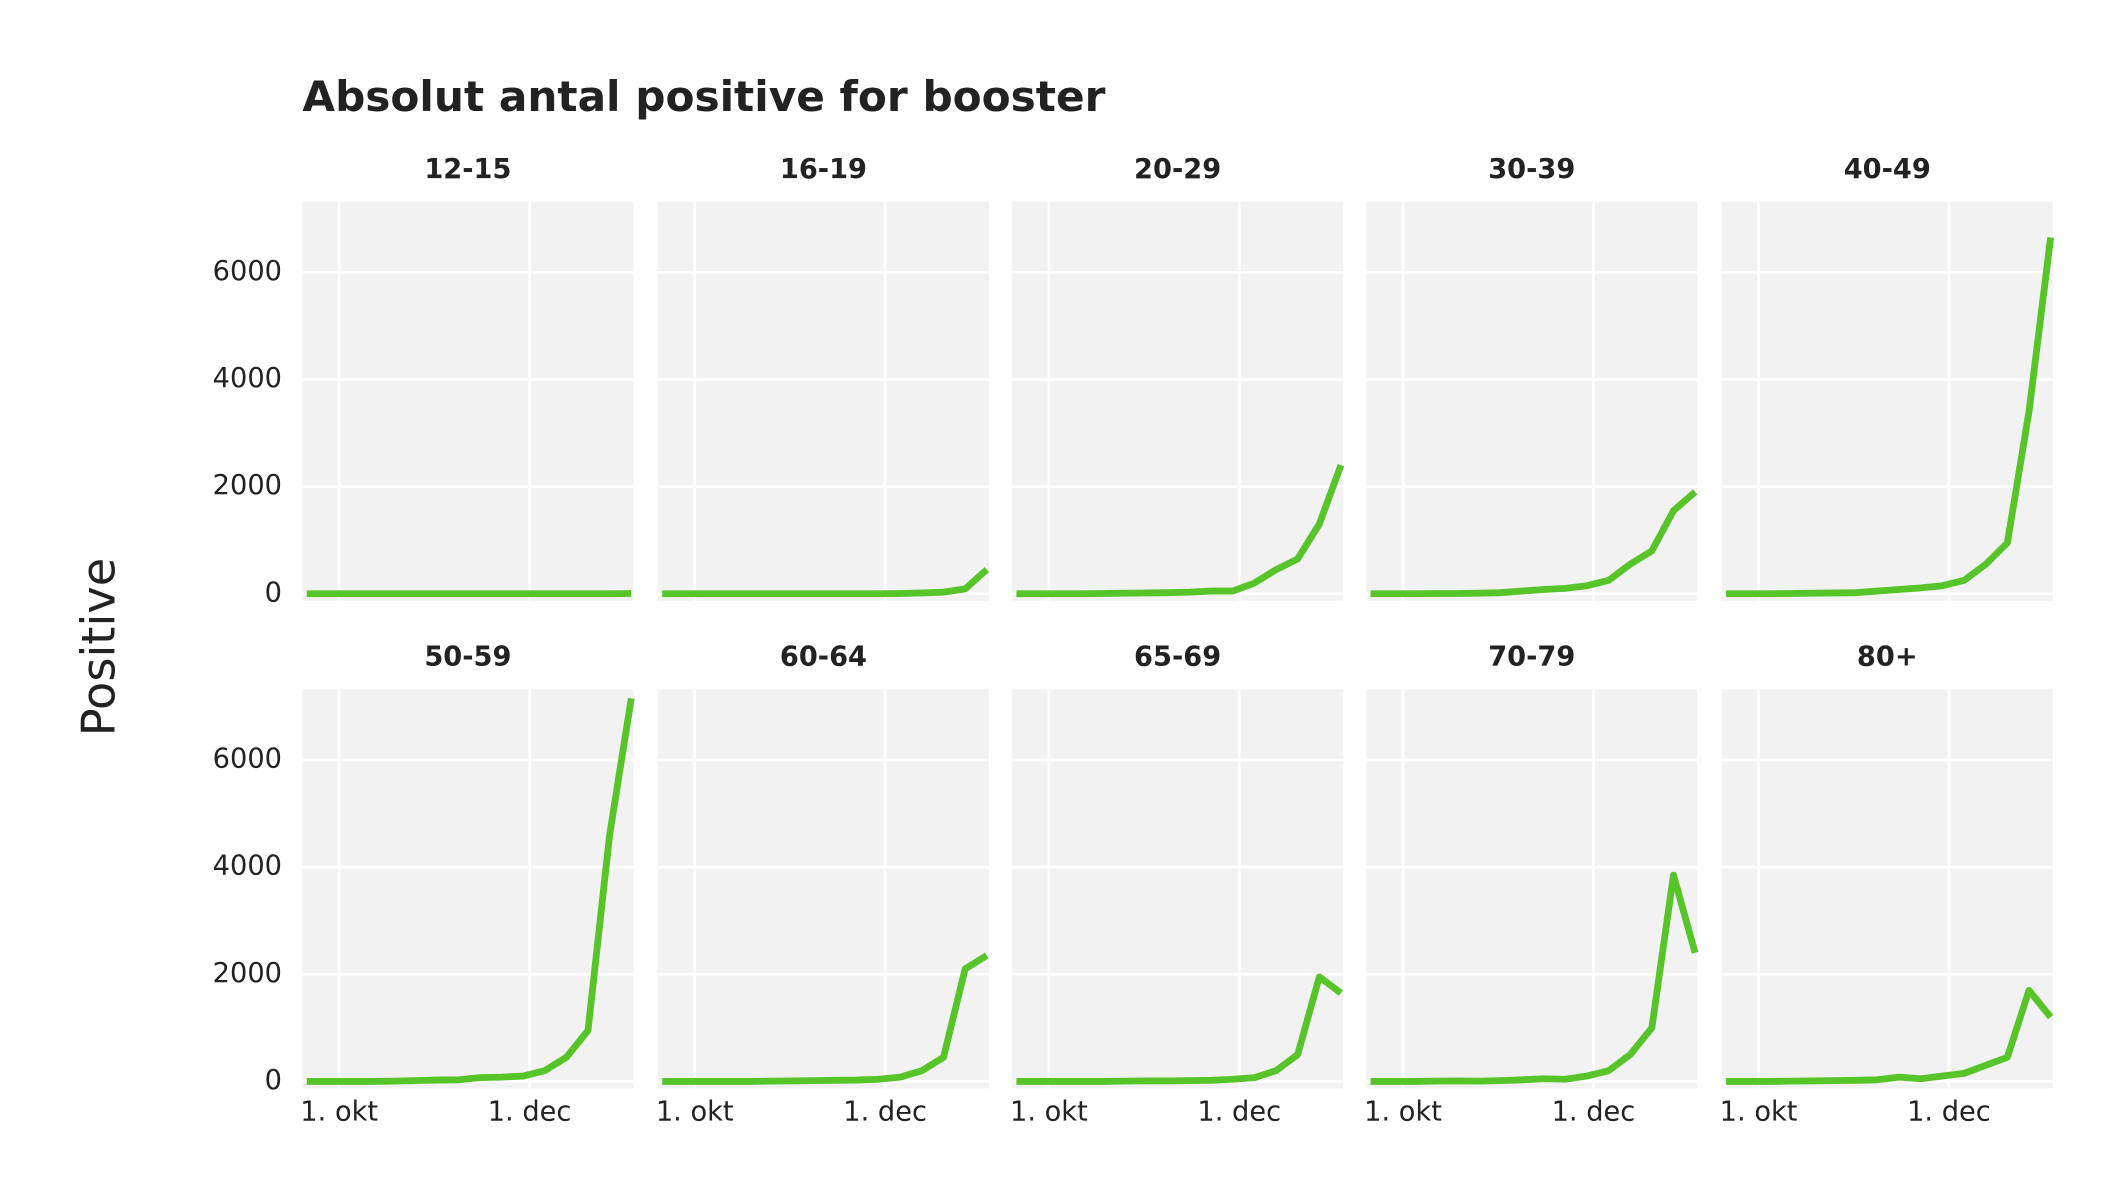  Describe the element at coordinates (467, 169) in the screenshot. I see `facet-label: 12-15` at that location.